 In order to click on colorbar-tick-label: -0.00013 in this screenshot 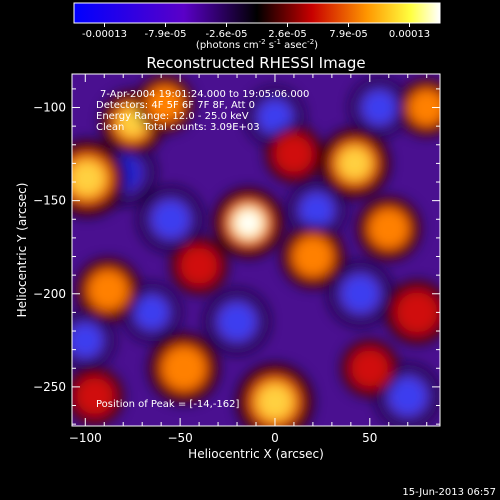, I will do `click(104, 34)`.